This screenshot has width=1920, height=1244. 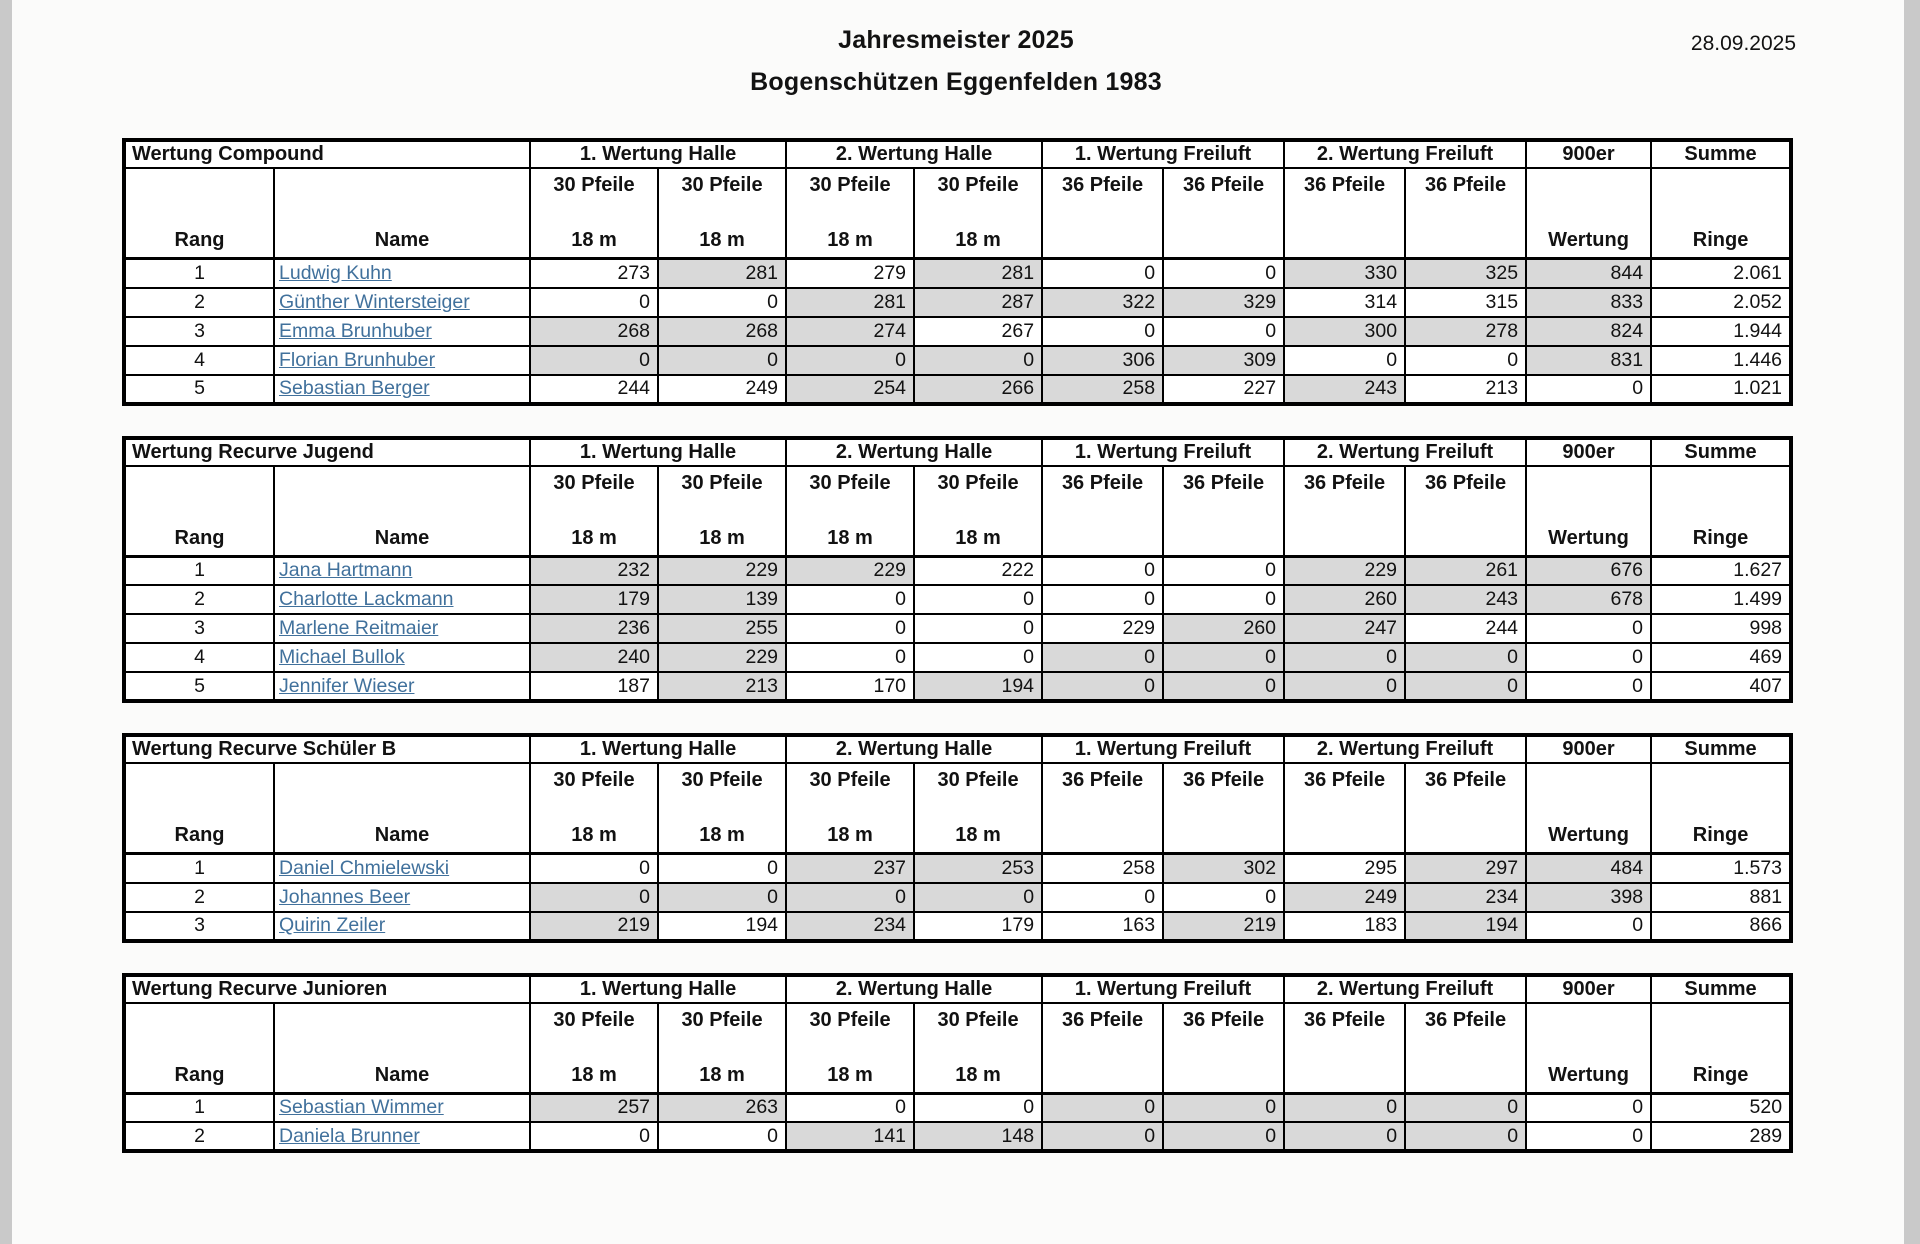 What do you see at coordinates (1589, 599) in the screenshot?
I see `score-cell: 678` at bounding box center [1589, 599].